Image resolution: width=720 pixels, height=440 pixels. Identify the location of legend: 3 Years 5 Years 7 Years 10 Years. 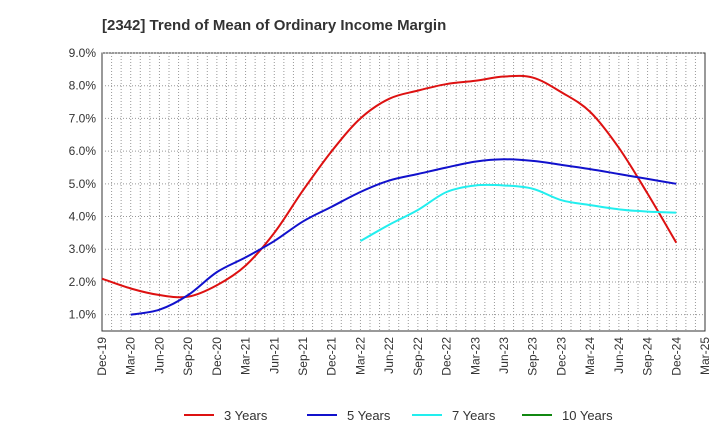
(398, 415).